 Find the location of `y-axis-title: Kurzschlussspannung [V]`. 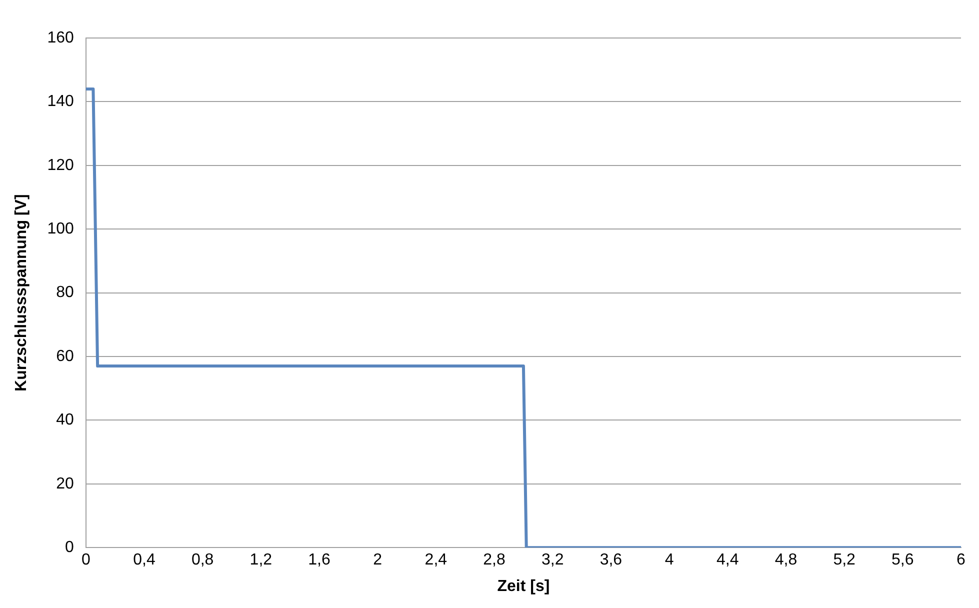

y-axis-title: Kurzschlussspannung [V] is located at coordinates (21, 293).